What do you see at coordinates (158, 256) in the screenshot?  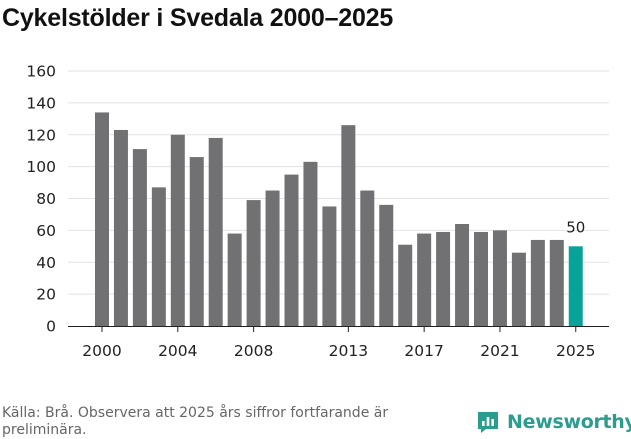 I see `bar-2003` at bounding box center [158, 256].